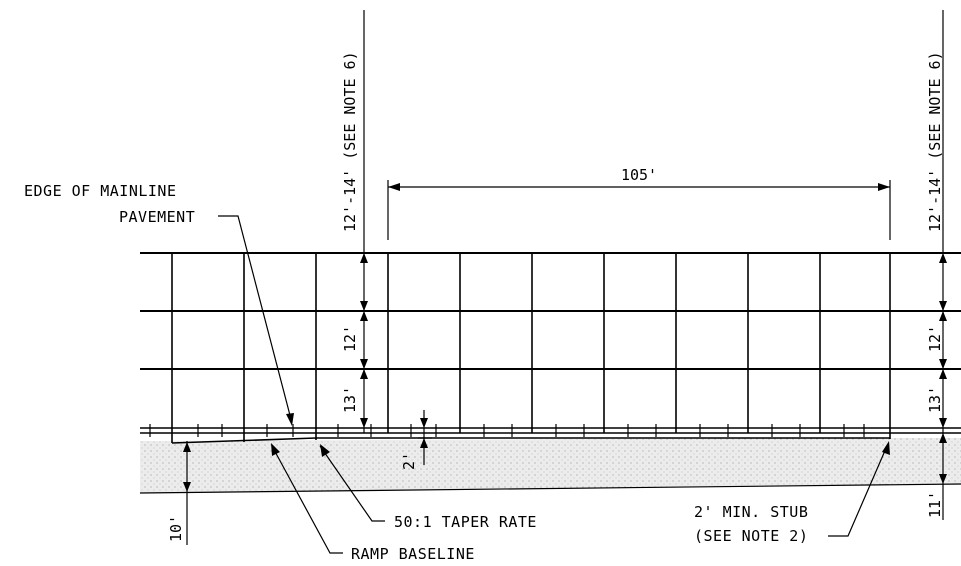 The height and width of the screenshot is (566, 961). I want to click on label-ramp-baseline: RAMP BASELINE, so click(413, 554).